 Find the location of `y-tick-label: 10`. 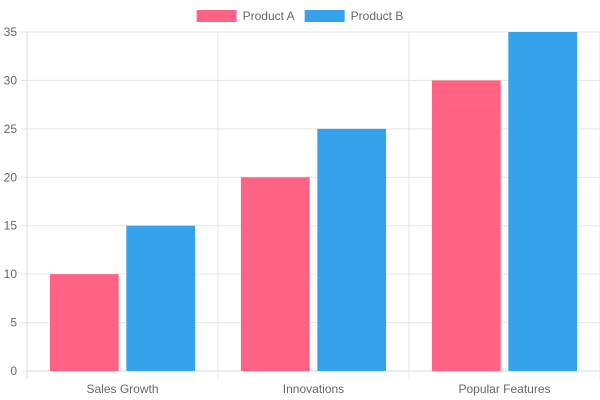

y-tick-label: 10 is located at coordinates (11, 274).